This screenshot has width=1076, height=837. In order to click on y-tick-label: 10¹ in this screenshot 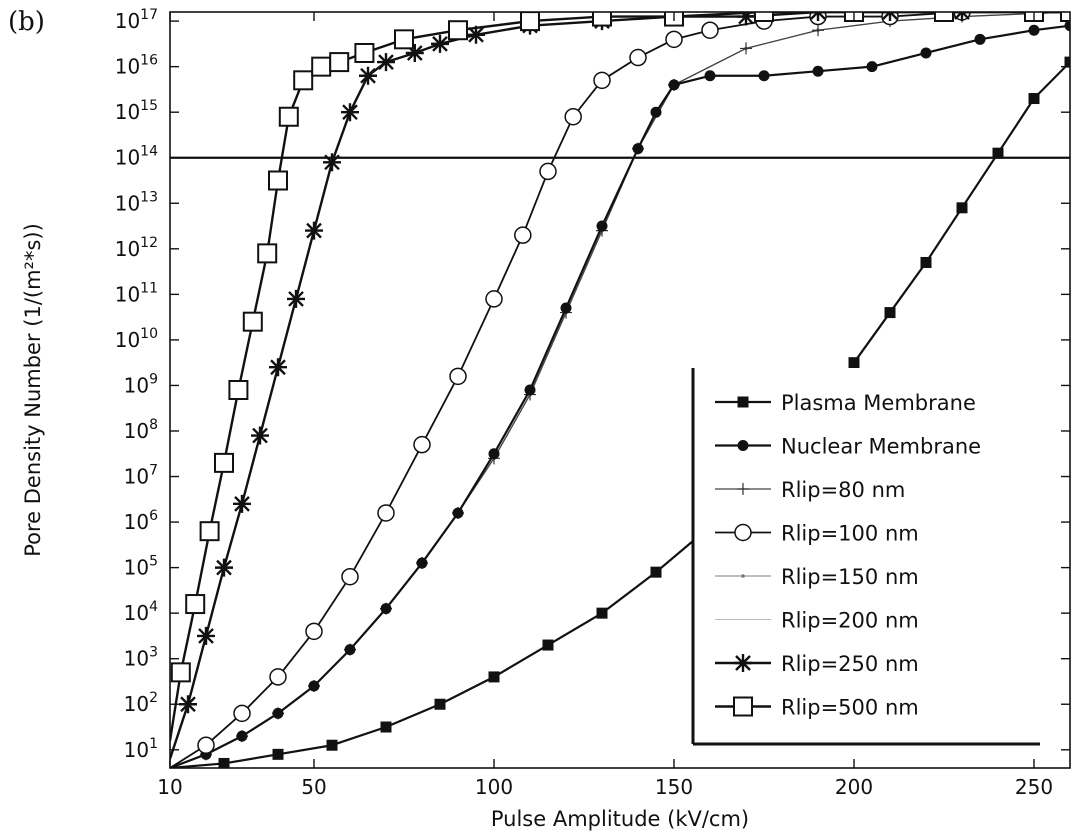, I will do `click(141, 749)`.